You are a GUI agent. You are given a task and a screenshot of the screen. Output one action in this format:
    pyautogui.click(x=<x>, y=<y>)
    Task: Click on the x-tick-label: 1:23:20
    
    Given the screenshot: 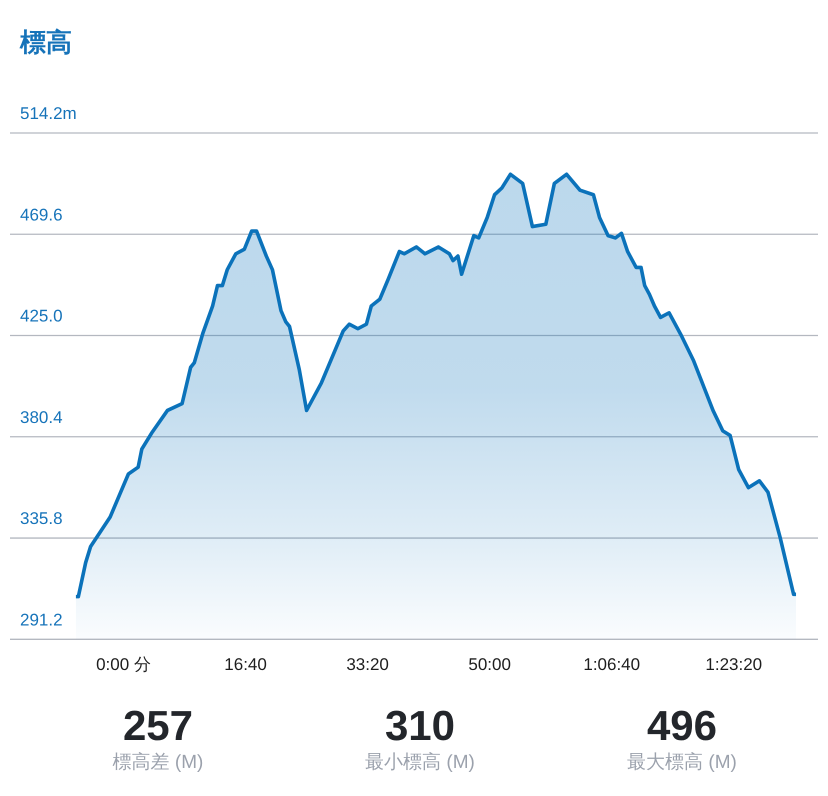 What is the action you would take?
    pyautogui.click(x=733, y=664)
    